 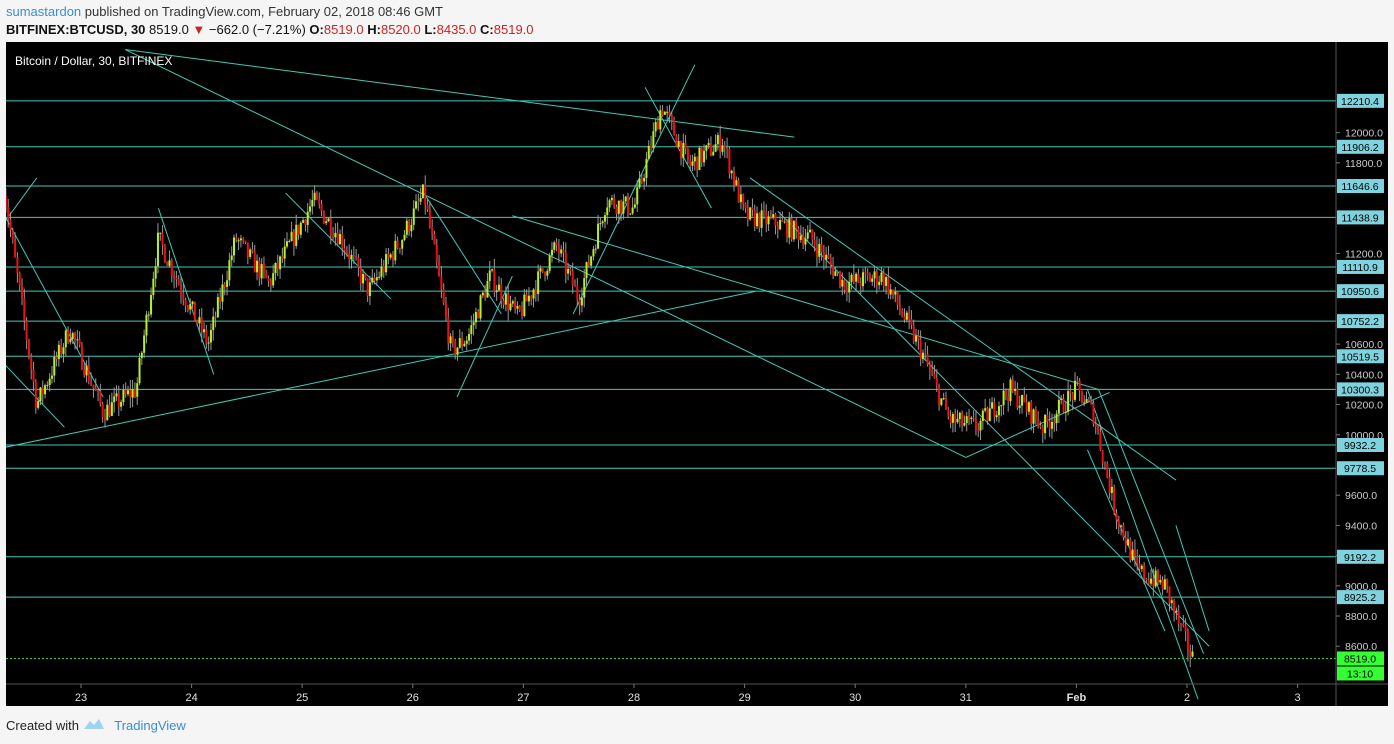 What do you see at coordinates (96, 725) in the screenshot?
I see `tradingview-logo-icon` at bounding box center [96, 725].